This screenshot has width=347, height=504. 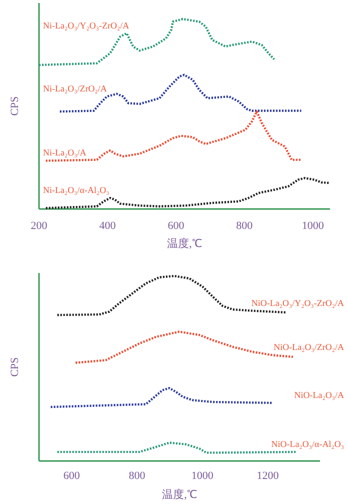 What do you see at coordinates (75, 89) in the screenshot?
I see `series-label: Ni-La₂O₃/ZrO₂/A` at bounding box center [75, 89].